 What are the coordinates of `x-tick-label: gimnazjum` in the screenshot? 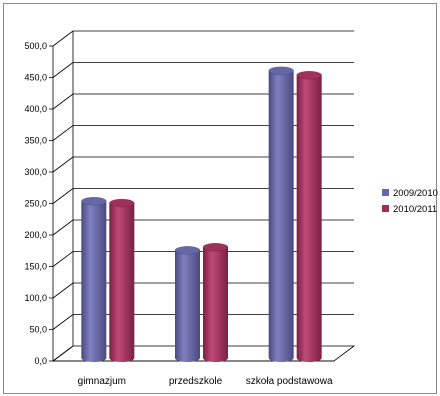 It's located at (102, 381).